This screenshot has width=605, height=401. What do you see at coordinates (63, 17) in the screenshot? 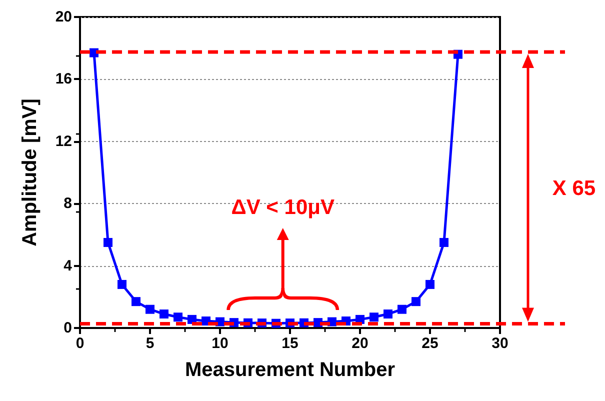
I see `y-tick-label: 20` at bounding box center [63, 17].